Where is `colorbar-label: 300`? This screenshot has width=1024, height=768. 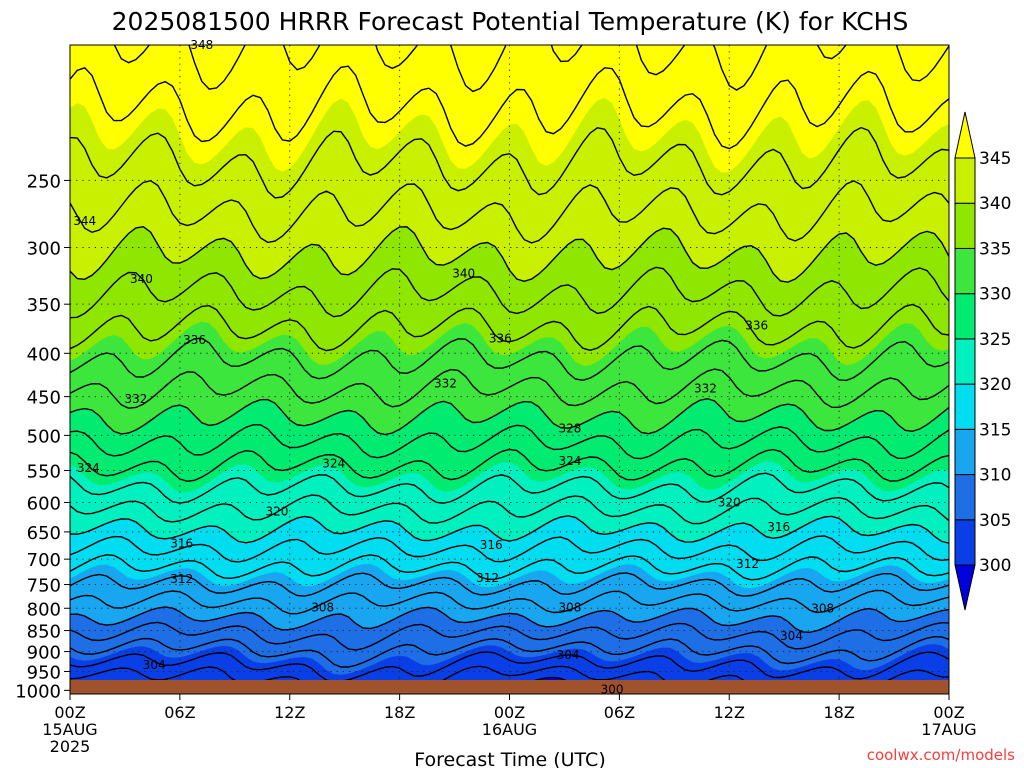
colorbar-label: 300 is located at coordinates (995, 566).